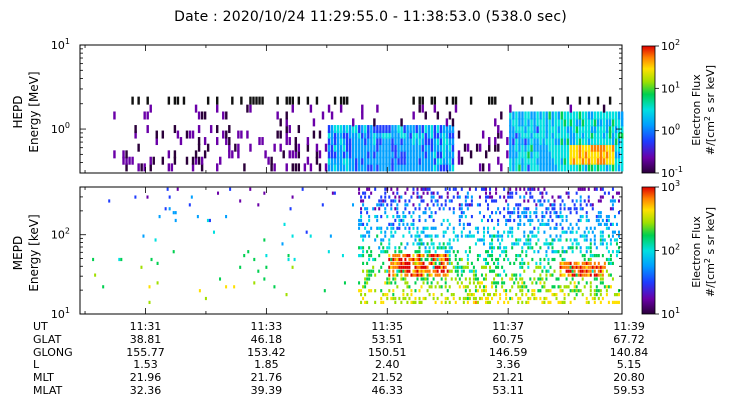 The width and height of the screenshot is (741, 406). Describe the element at coordinates (266, 365) in the screenshot. I see `ephemeris-cell: 1.85` at that location.